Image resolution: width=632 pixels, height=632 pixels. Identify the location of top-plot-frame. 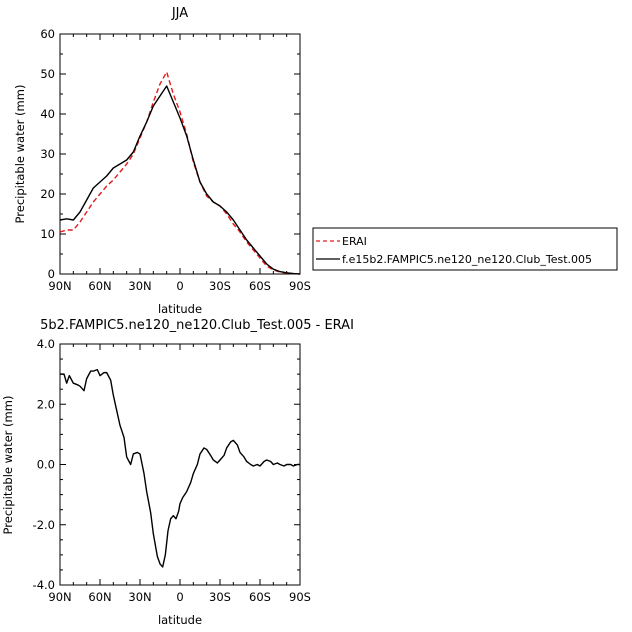
(180, 154).